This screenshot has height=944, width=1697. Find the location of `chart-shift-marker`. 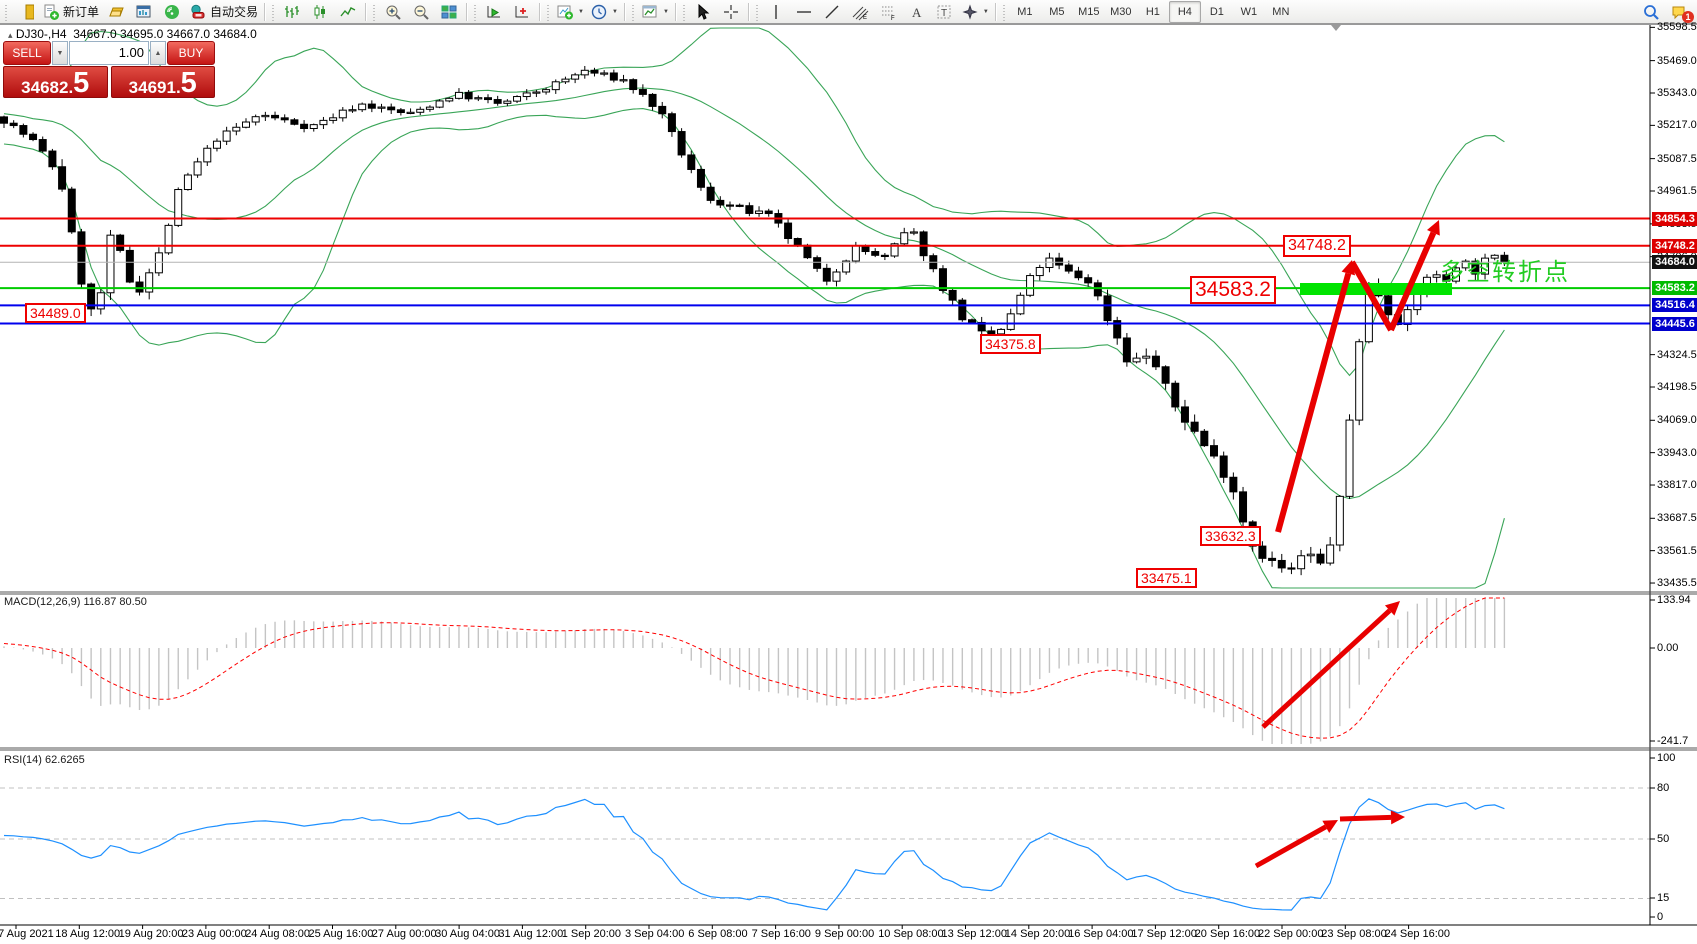

chart-shift-marker is located at coordinates (1336, 28).